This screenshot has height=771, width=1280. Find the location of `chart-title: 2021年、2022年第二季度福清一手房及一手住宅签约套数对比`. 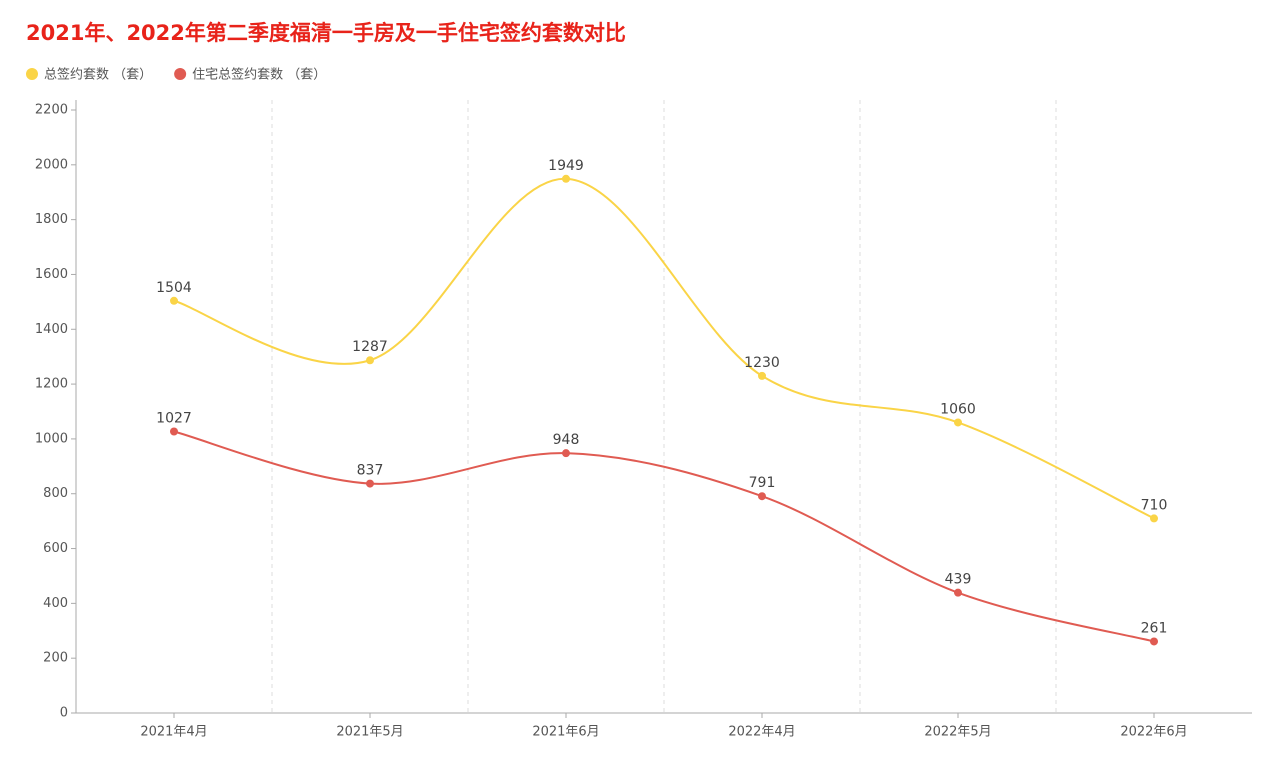

chart-title: 2021年、2022年第二季度福清一手房及一手住宅签约套数对比 is located at coordinates (326, 33).